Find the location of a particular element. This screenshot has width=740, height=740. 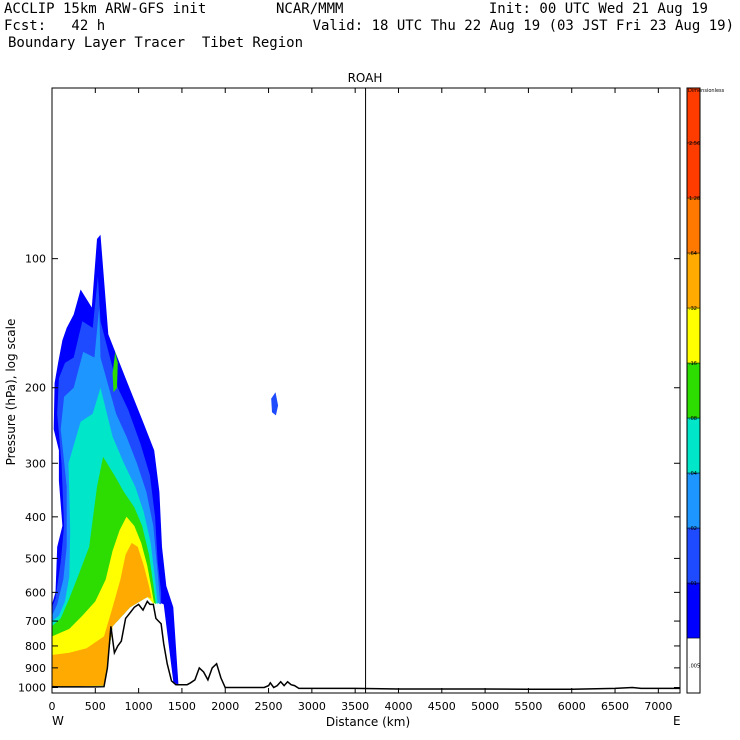

x-axis-right-end-label: E is located at coordinates (677, 721).